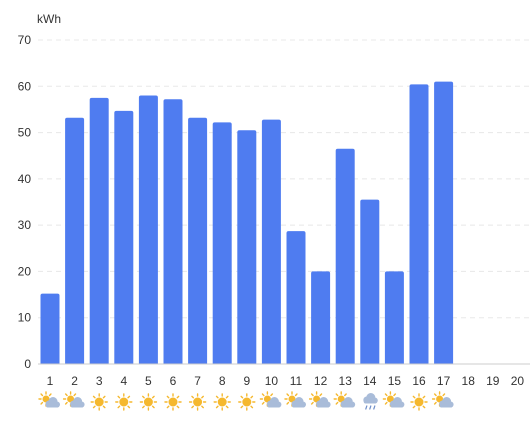  What do you see at coordinates (25, 225) in the screenshot?
I see `y-tick-label: 30` at bounding box center [25, 225].